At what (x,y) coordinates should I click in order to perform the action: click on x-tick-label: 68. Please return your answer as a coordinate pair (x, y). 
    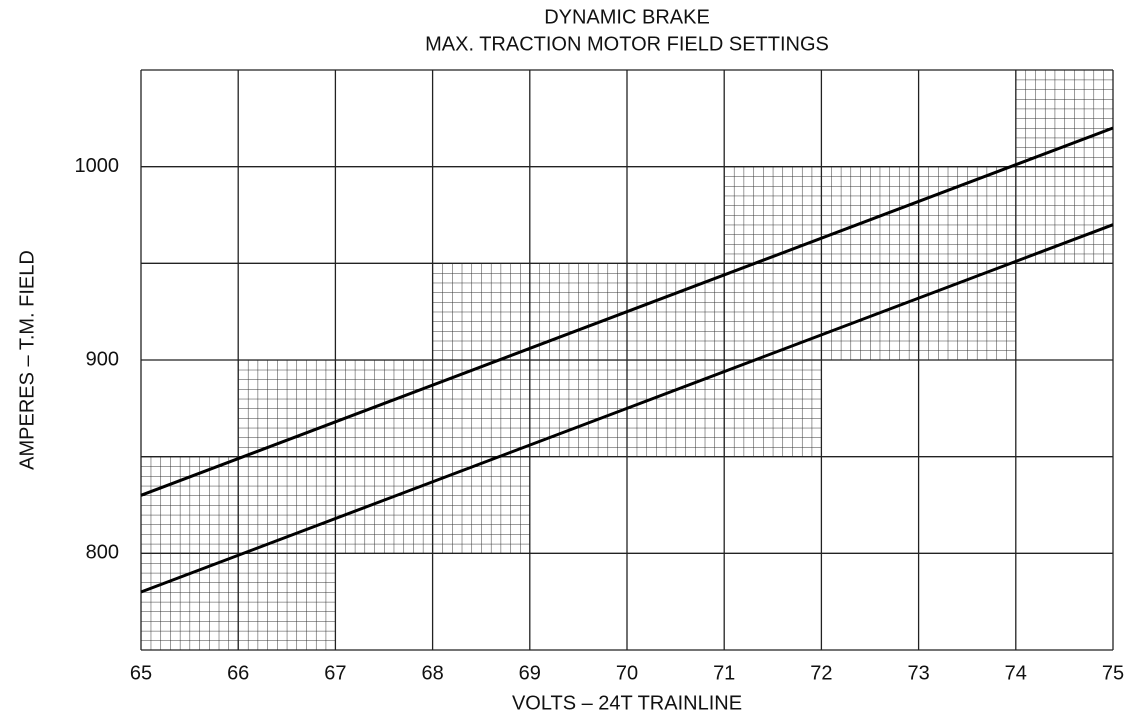
    Looking at the image, I should click on (432, 673).